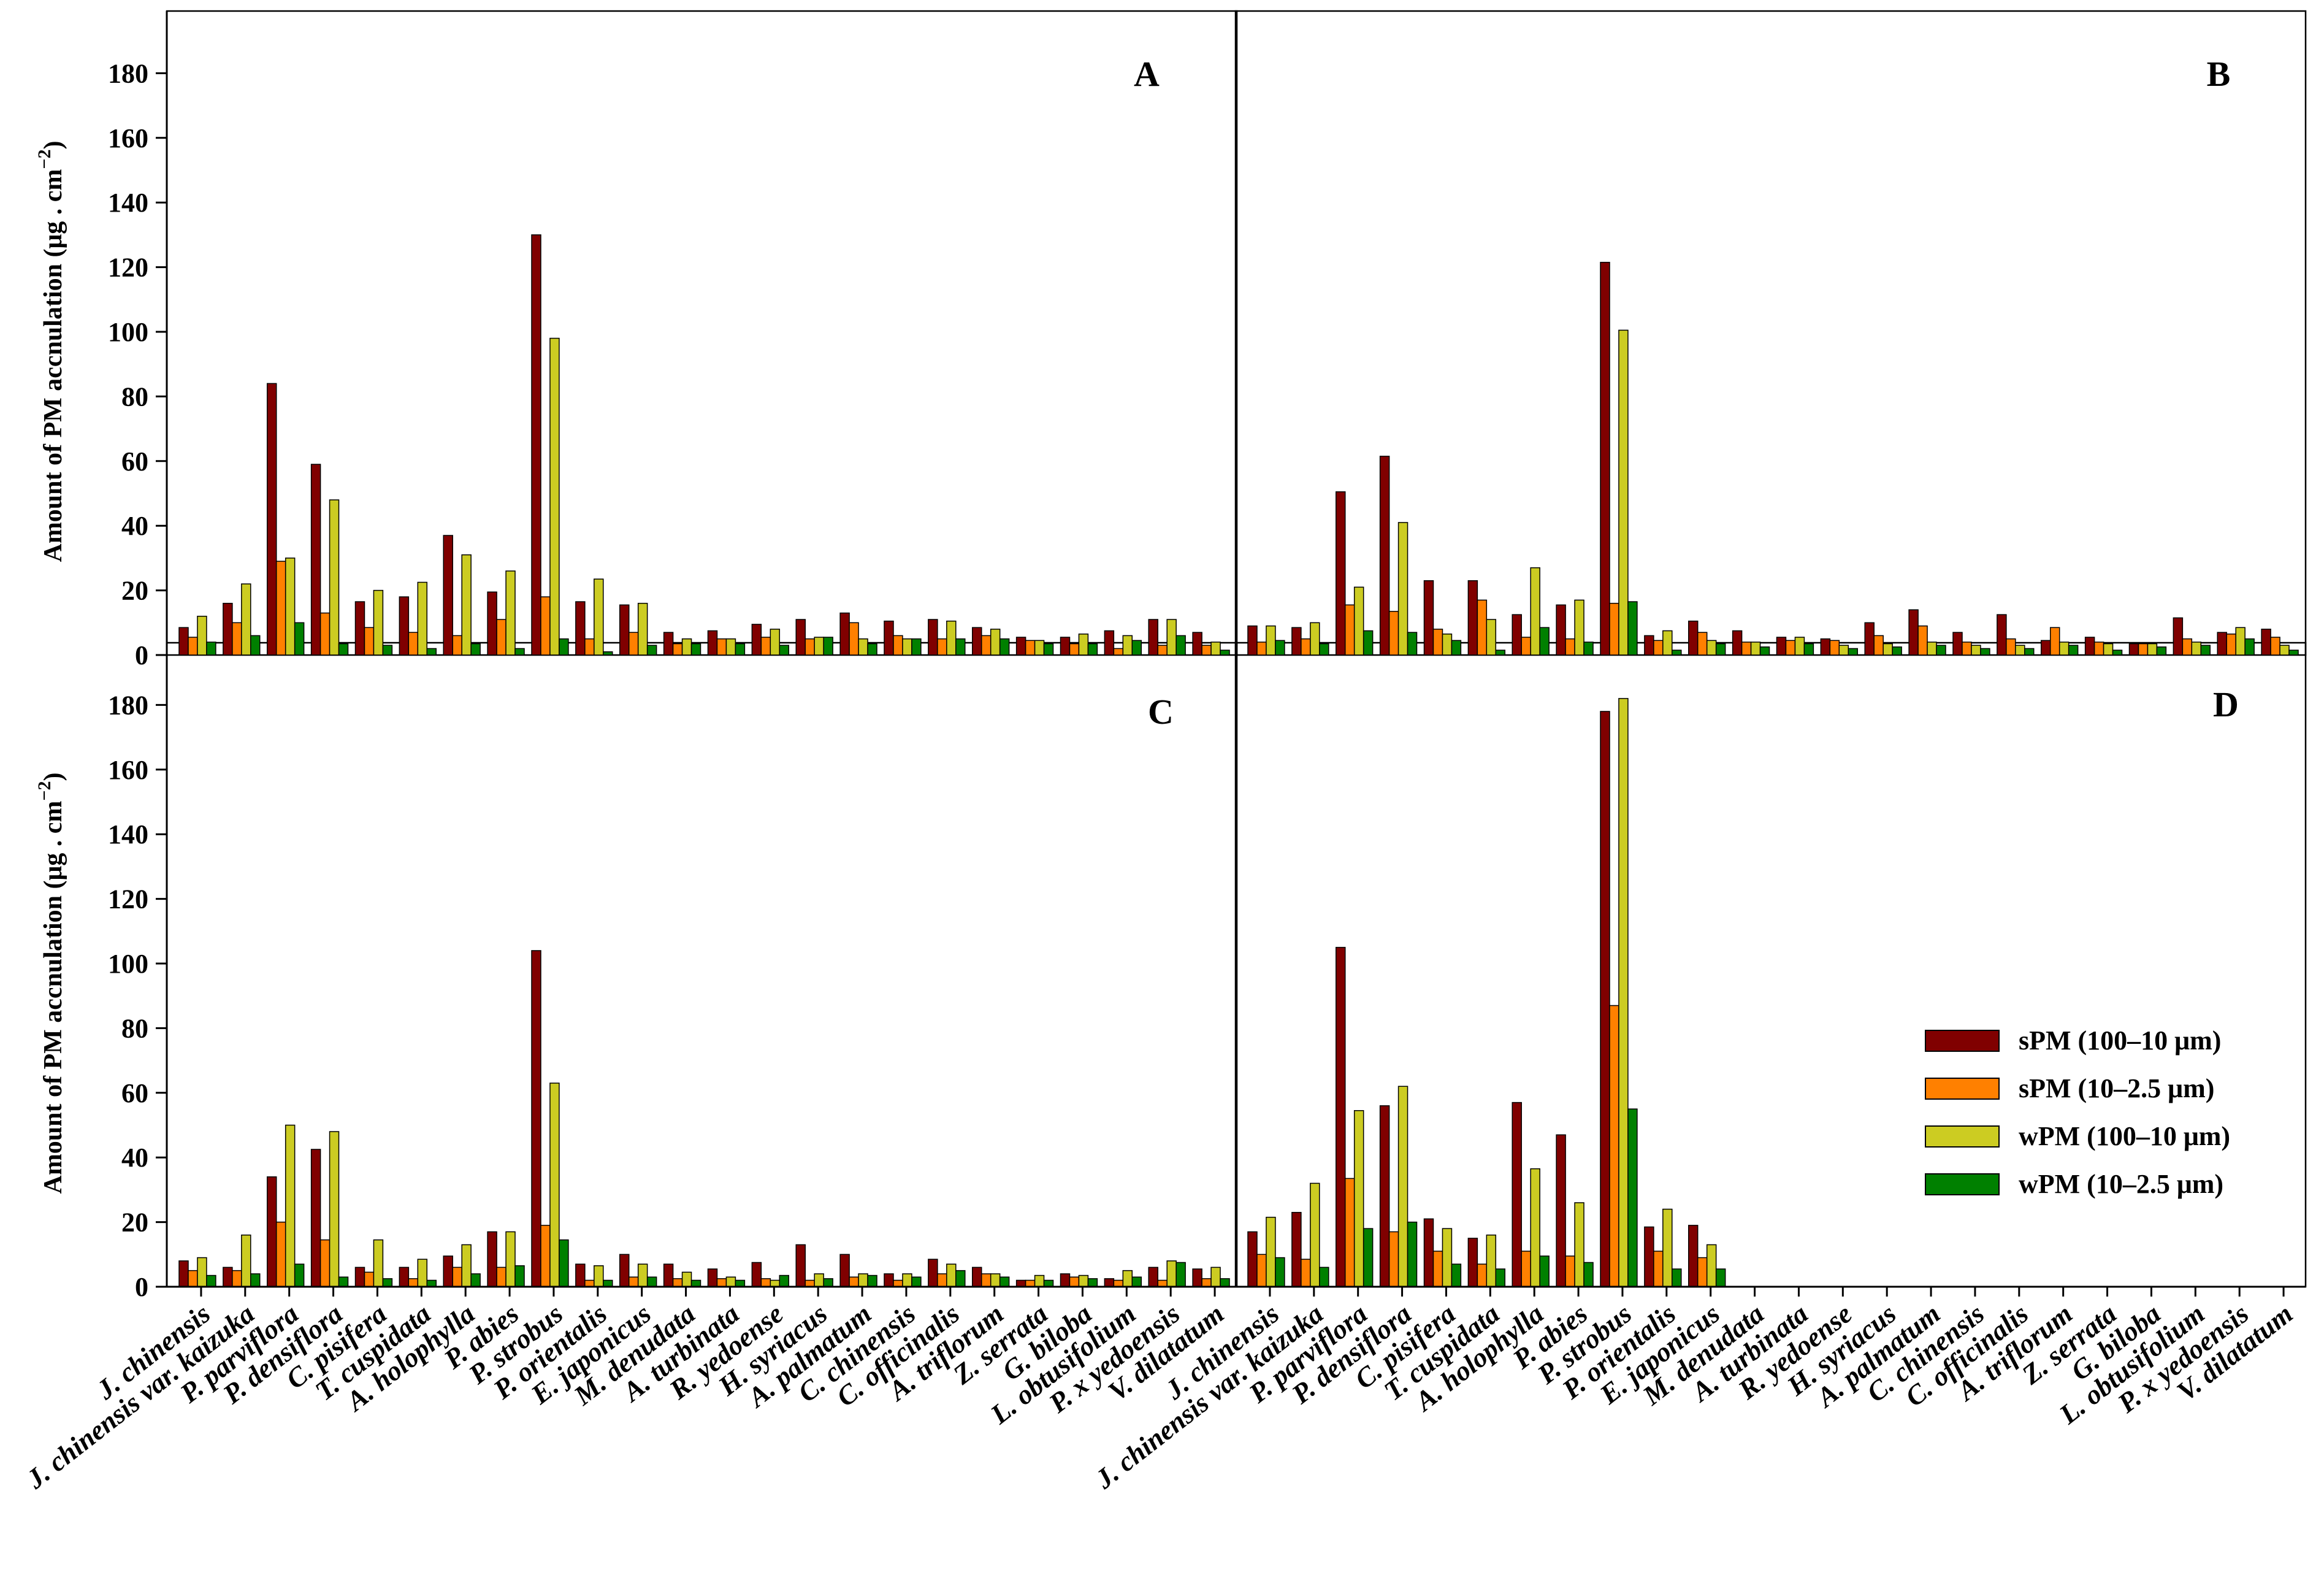 Image resolution: width=2324 pixels, height=1575 pixels. What do you see at coordinates (2054, 641) in the screenshot?
I see `bar-B-sPM-10-2-5-m--18: A. triflorum: 8.5` at bounding box center [2054, 641].